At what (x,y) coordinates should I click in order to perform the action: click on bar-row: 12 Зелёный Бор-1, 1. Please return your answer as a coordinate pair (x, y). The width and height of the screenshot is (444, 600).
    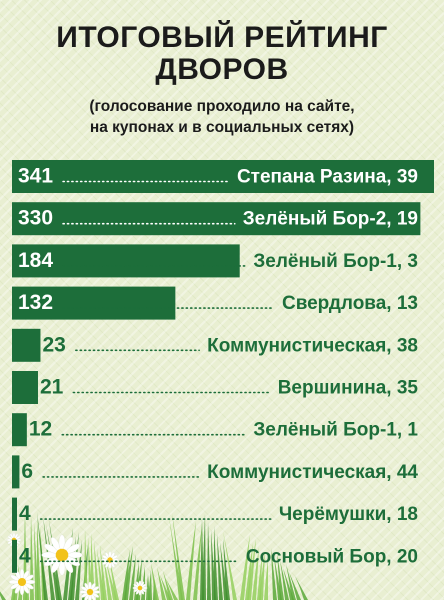
    Looking at the image, I should click on (215, 430).